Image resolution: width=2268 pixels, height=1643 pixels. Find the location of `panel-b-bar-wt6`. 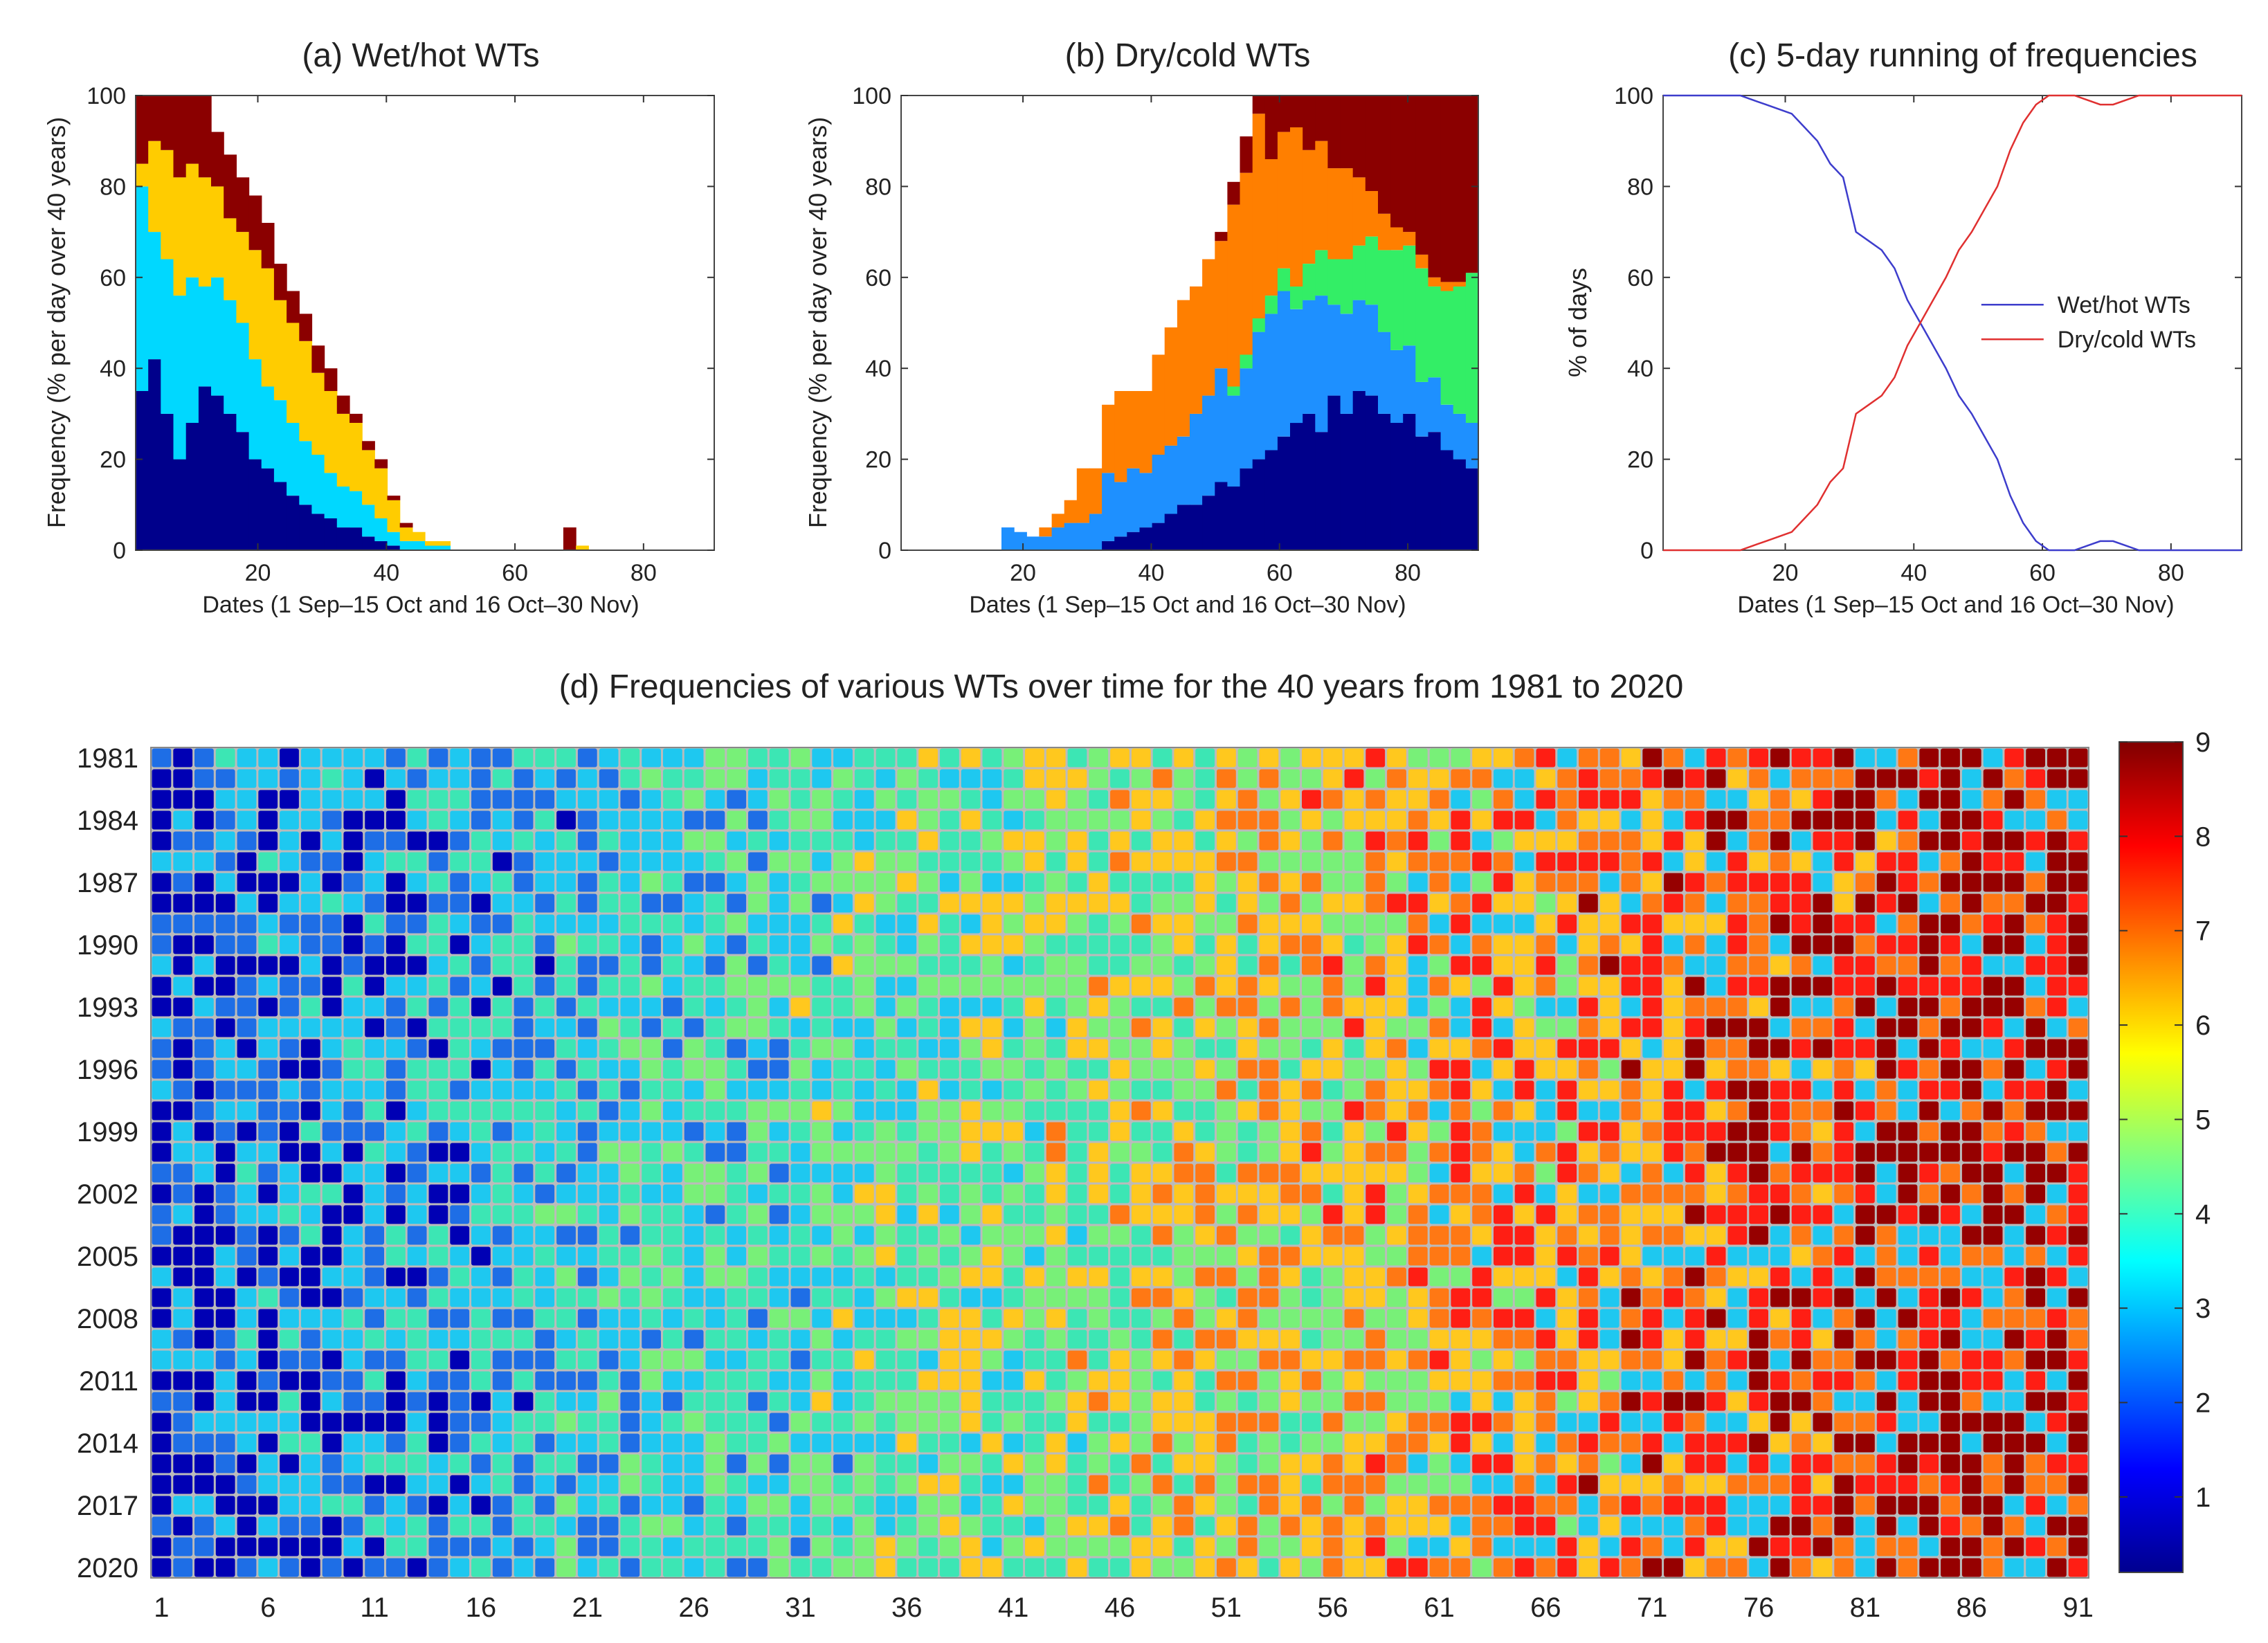

panel-b-bar-wt6 is located at coordinates (1334, 350).